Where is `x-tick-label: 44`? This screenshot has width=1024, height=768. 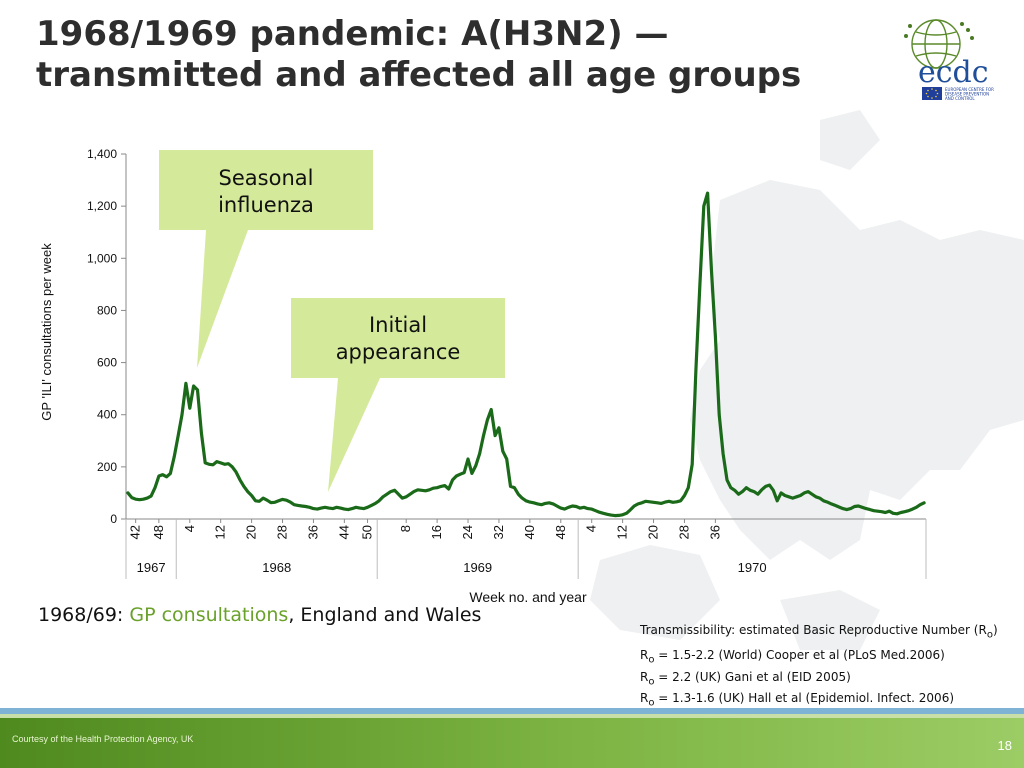 x-tick-label: 44 is located at coordinates (343, 532).